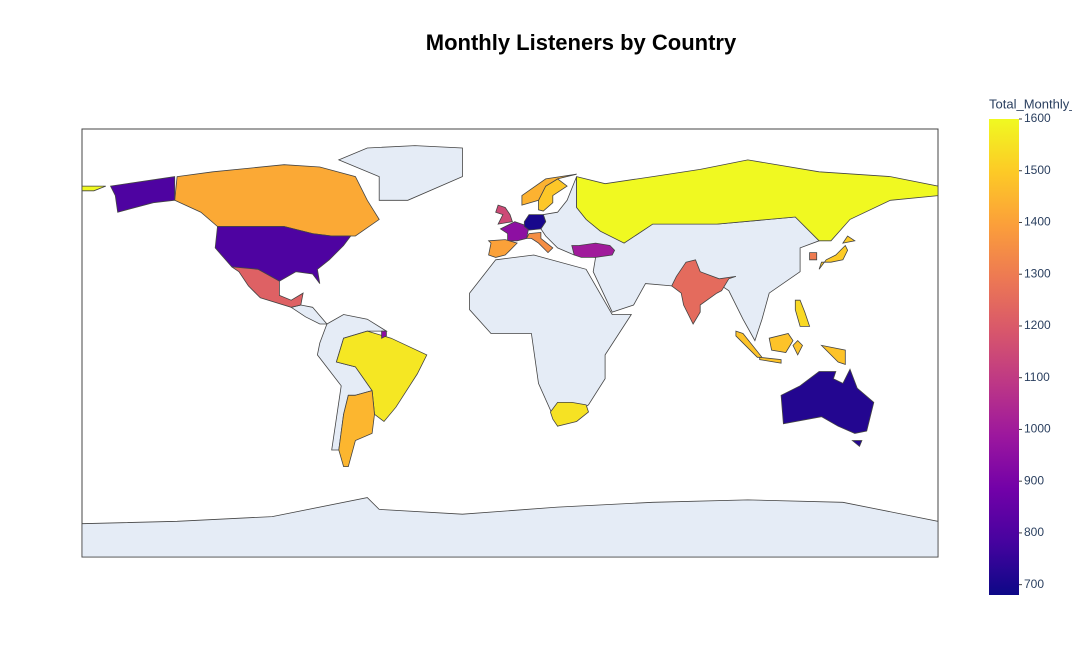 The image size is (1072, 645). I want to click on colorbar-tick-label: 1600, so click(1037, 118).